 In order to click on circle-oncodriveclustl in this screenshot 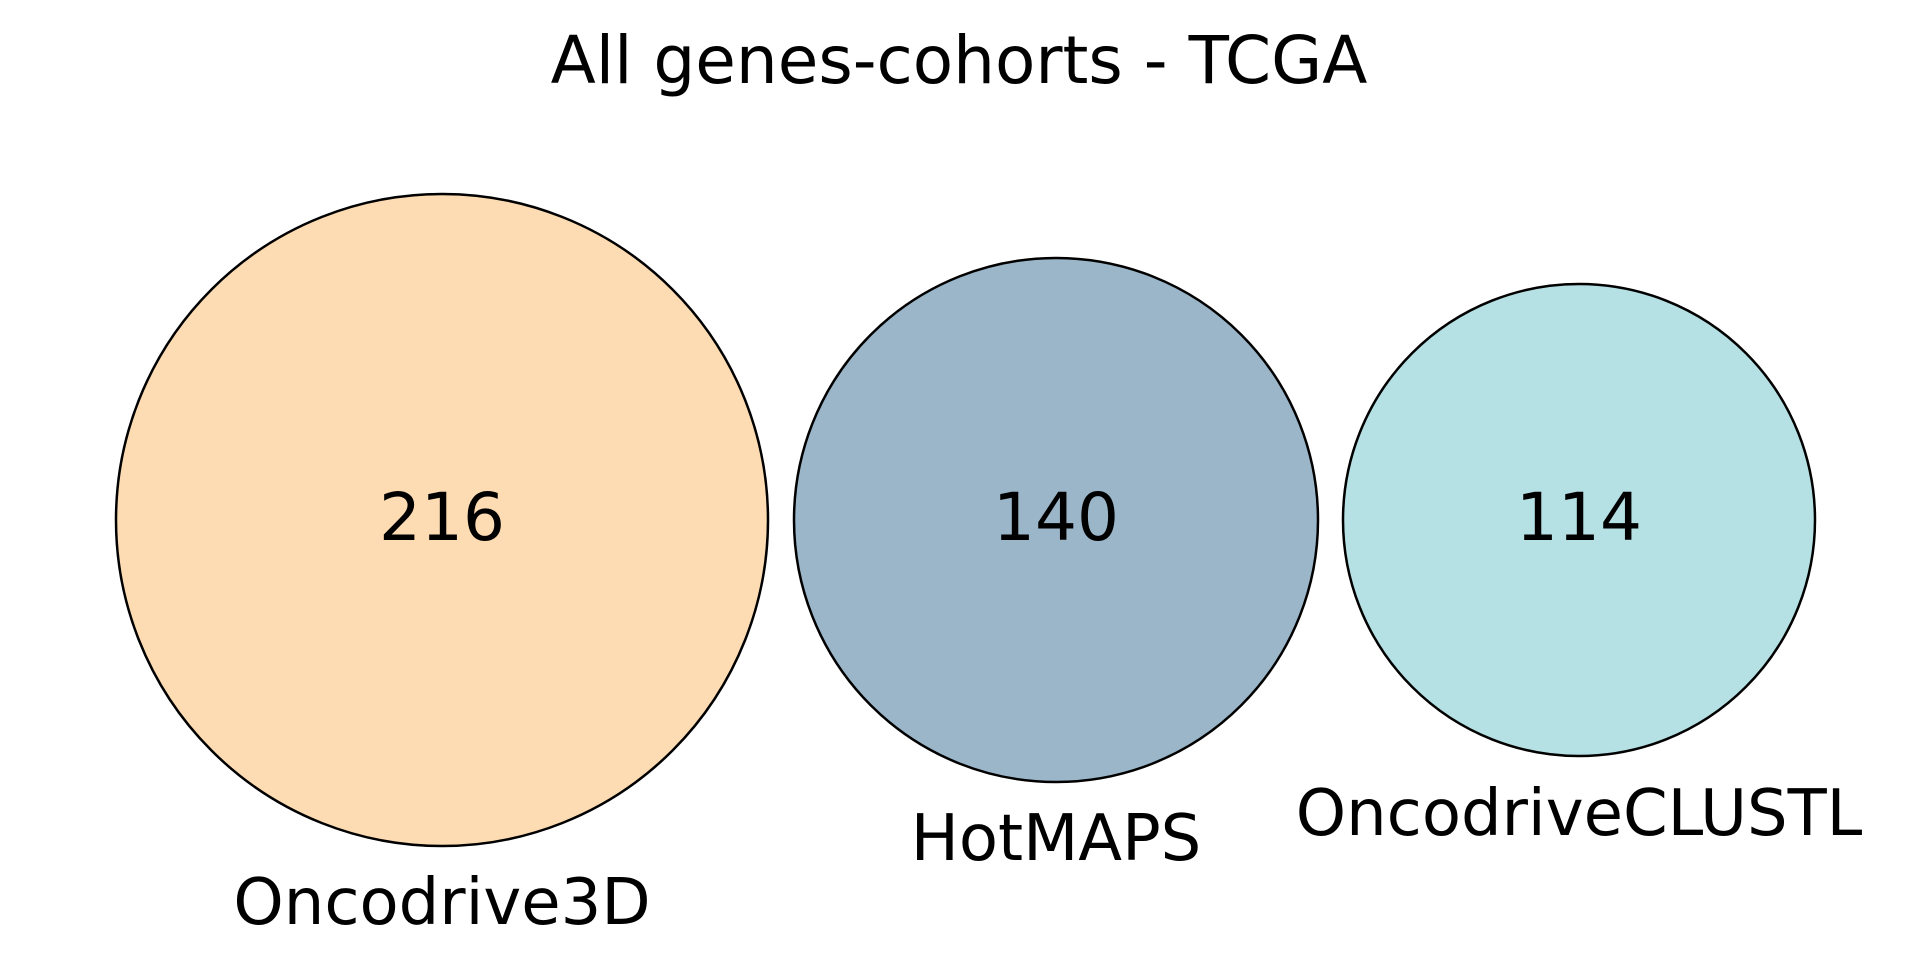, I will do `click(1579, 520)`.